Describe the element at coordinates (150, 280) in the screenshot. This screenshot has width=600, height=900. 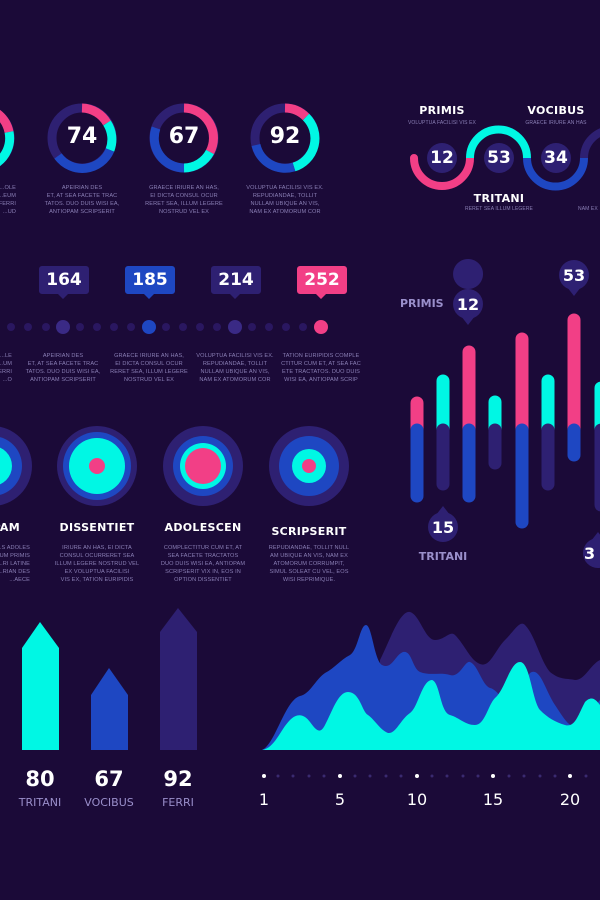
I see `callout-value-185: 185` at that location.